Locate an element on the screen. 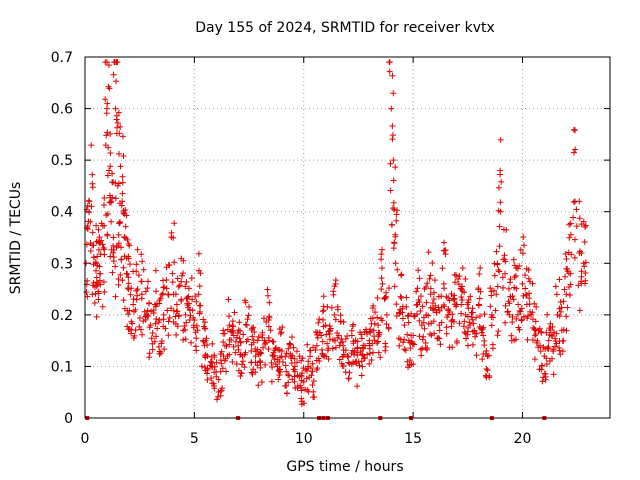 The width and height of the screenshot is (640, 480). y-tick-label: 0.4 is located at coordinates (62, 213).